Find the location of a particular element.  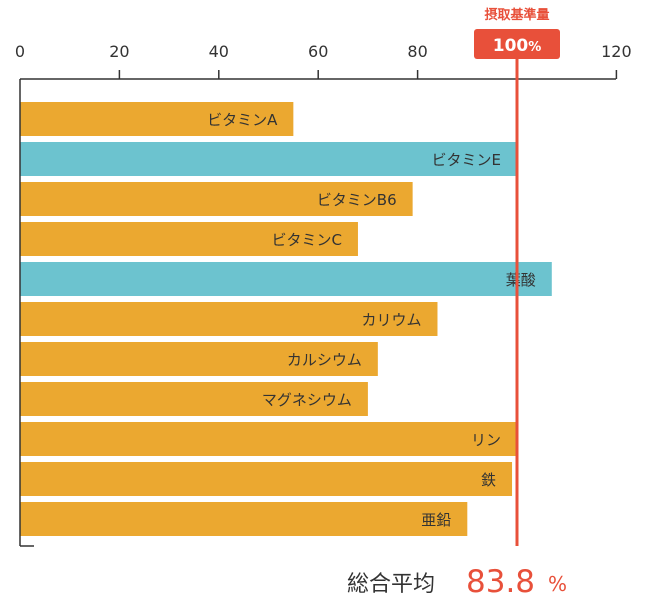

bar-label: リン is located at coordinates (486, 440).